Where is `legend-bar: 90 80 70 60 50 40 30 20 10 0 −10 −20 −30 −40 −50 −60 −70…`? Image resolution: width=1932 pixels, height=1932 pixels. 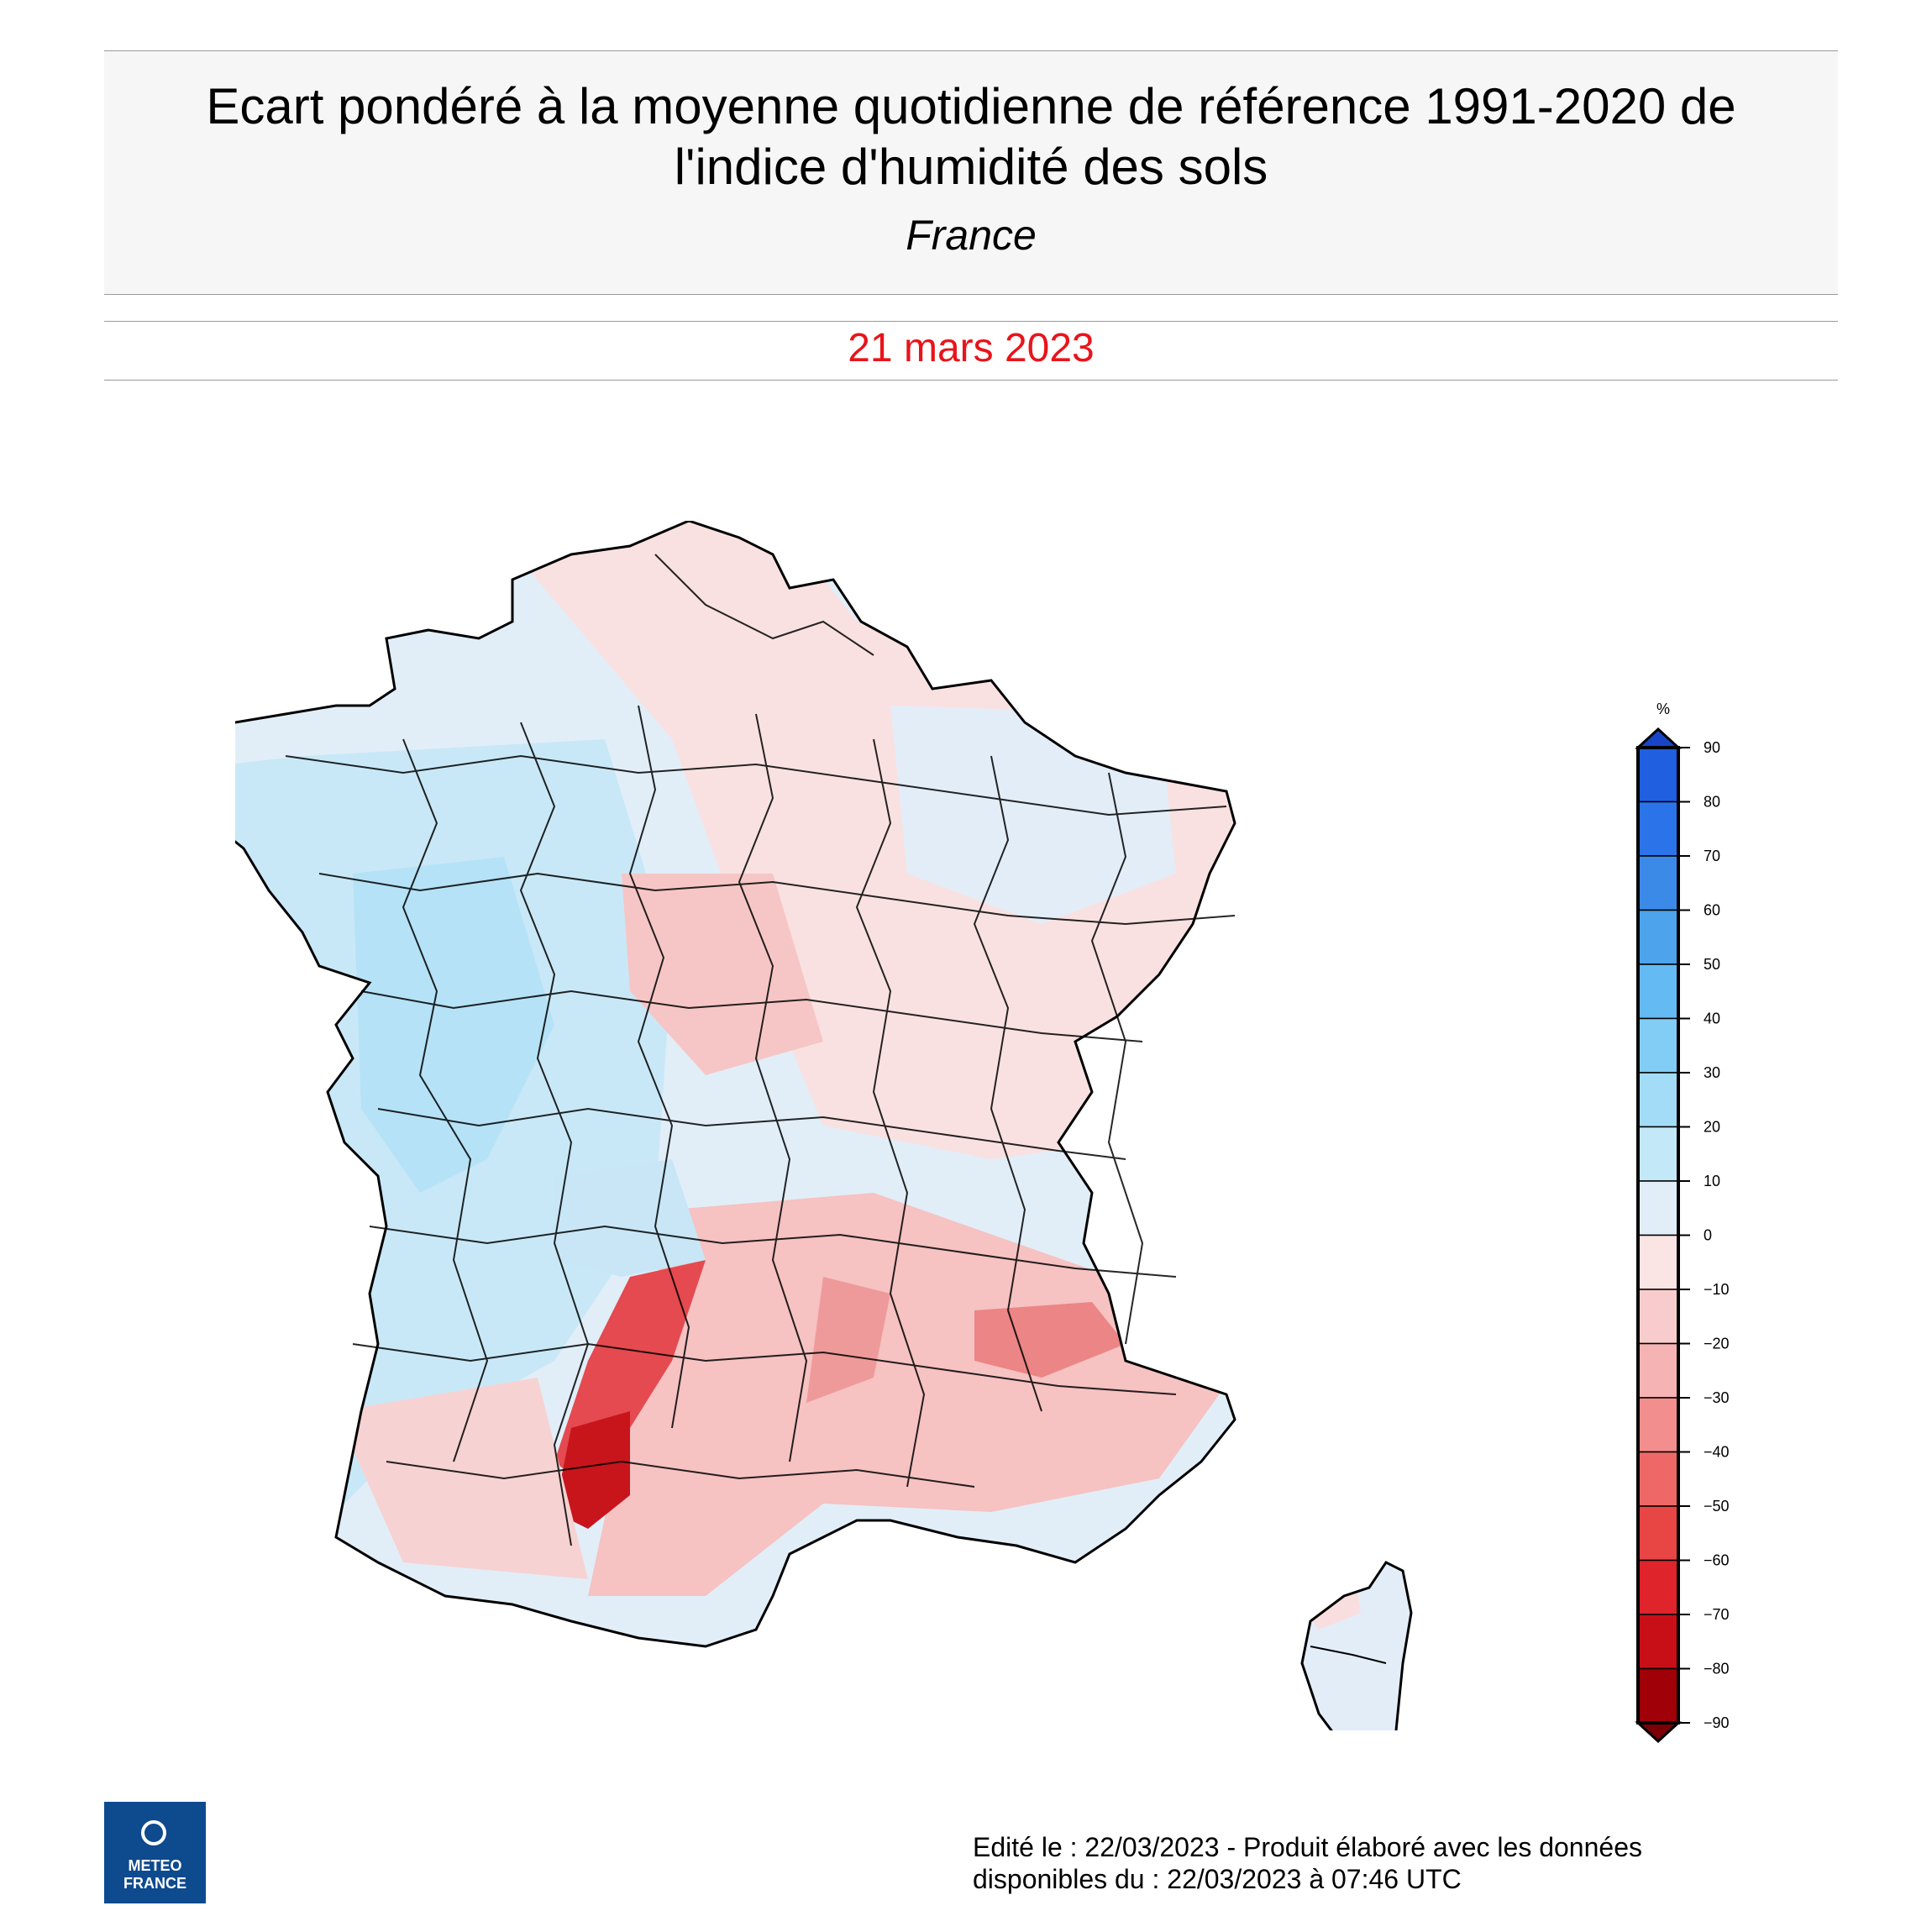
legend-bar: 90 80 70 60 50 40 30 20 10 0 −10 −20 −30 −40 −50 −60 −70… is located at coordinates (1682, 1235).